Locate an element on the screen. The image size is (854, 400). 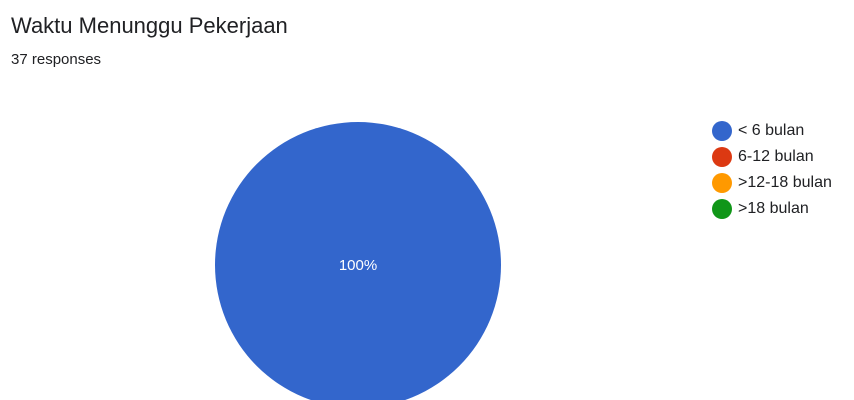
legend-item: >18 bulan is located at coordinates (783, 209).